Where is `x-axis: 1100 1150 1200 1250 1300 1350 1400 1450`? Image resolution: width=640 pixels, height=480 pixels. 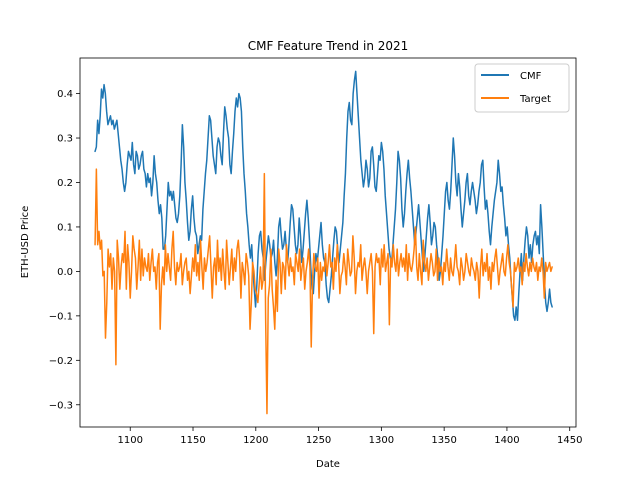 x-axis: 1100 1150 1200 1250 1300 1350 1400 1450 is located at coordinates (350, 436).